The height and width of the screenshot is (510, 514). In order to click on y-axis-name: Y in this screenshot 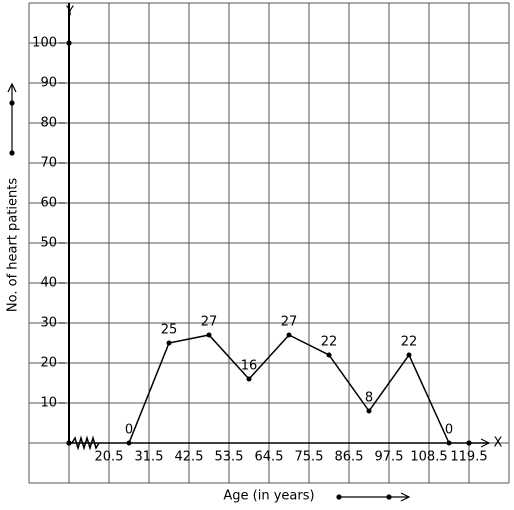, I will do `click(69, 12)`.